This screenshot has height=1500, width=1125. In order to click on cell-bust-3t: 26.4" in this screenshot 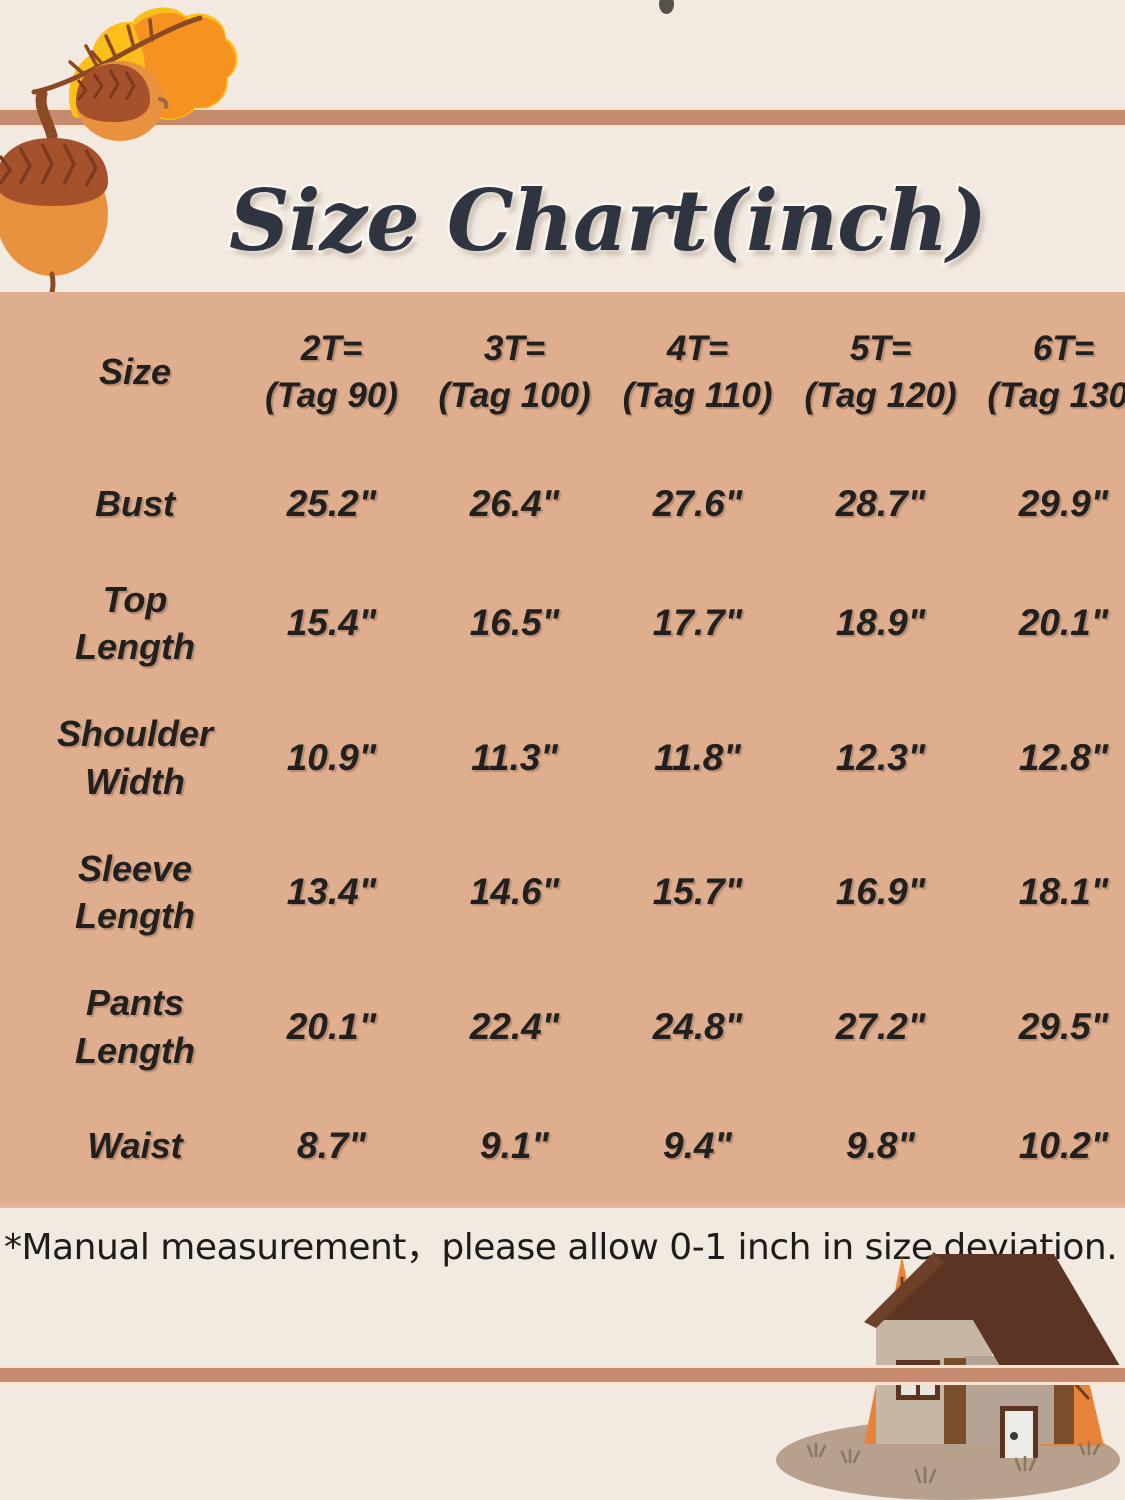, I will do `click(514, 504)`.